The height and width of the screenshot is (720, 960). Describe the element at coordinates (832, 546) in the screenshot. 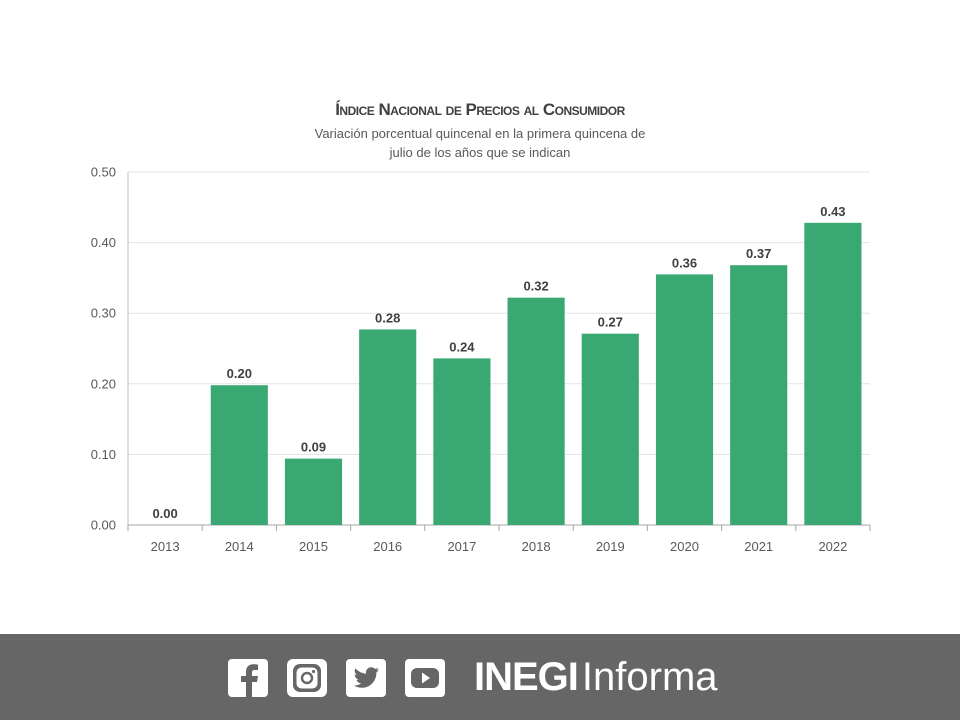

I see `x-tick-label: 2022` at that location.